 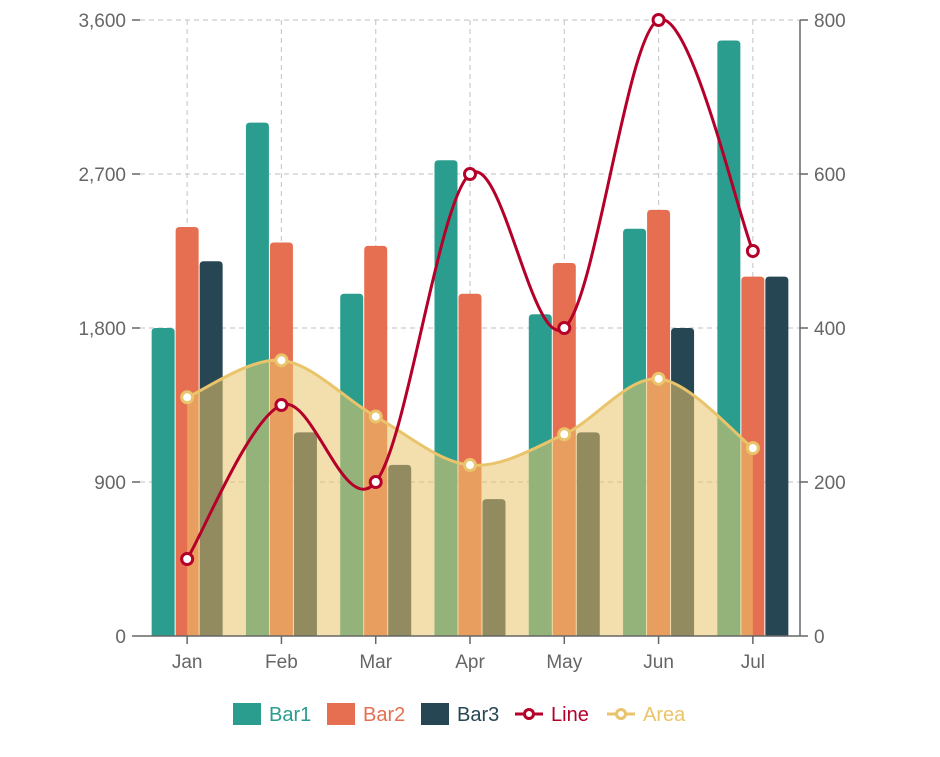 I want to click on legend-swatch-bar3, so click(x=435, y=714).